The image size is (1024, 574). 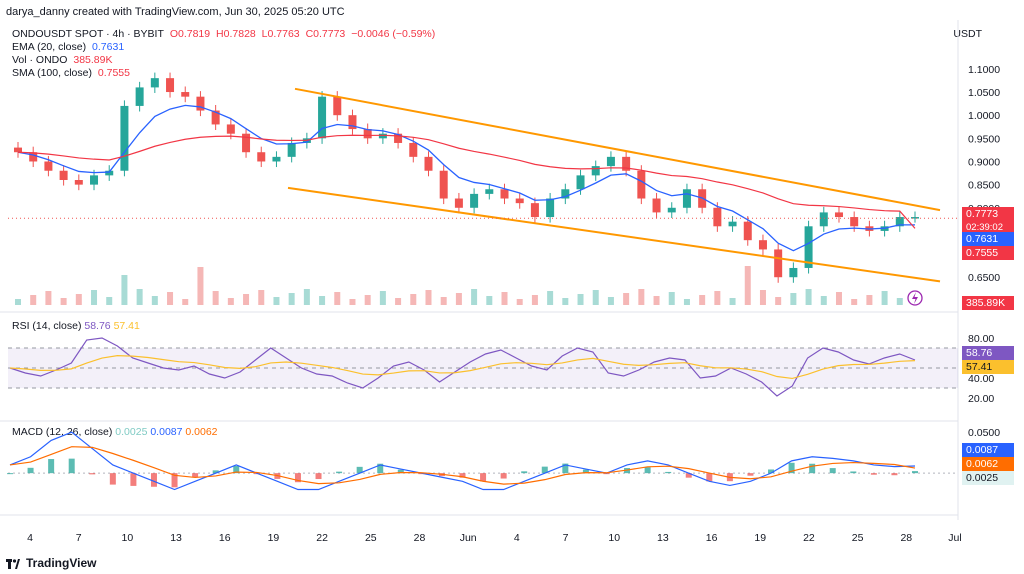 What do you see at coordinates (325, 34) in the screenshot?
I see `ohlc-close: C0.7773` at bounding box center [325, 34].